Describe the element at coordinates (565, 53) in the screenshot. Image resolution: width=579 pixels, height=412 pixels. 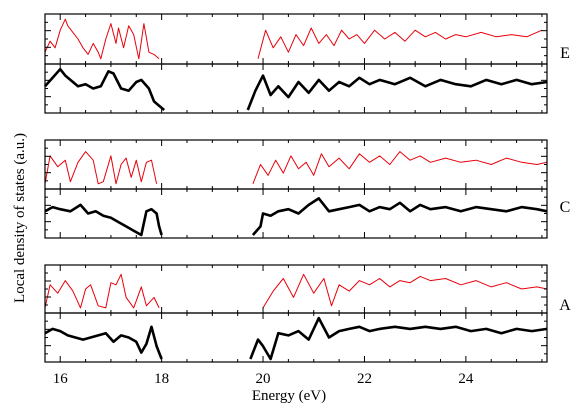
I see `panel-label-E: E` at that location.